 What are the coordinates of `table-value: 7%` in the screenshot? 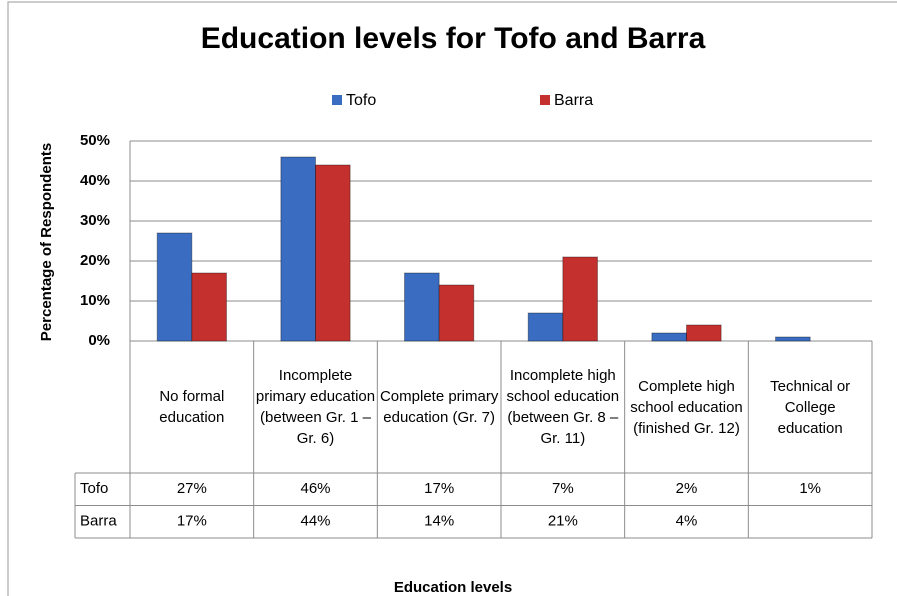 It's located at (563, 488).